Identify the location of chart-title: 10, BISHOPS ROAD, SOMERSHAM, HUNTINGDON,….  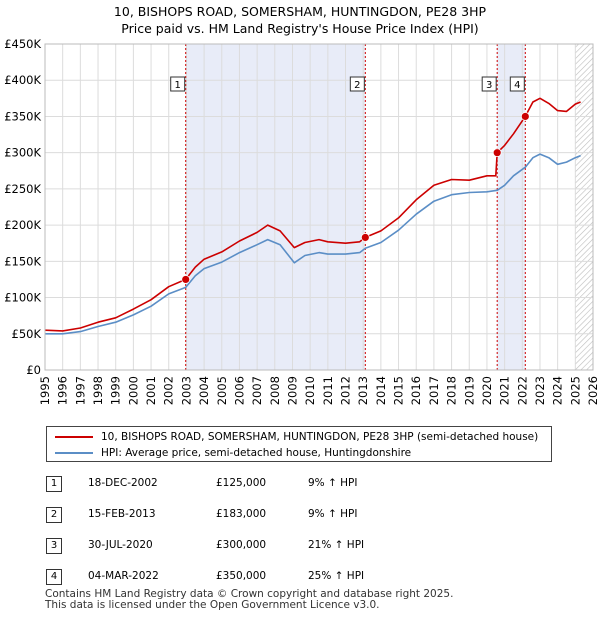
(300, 20).